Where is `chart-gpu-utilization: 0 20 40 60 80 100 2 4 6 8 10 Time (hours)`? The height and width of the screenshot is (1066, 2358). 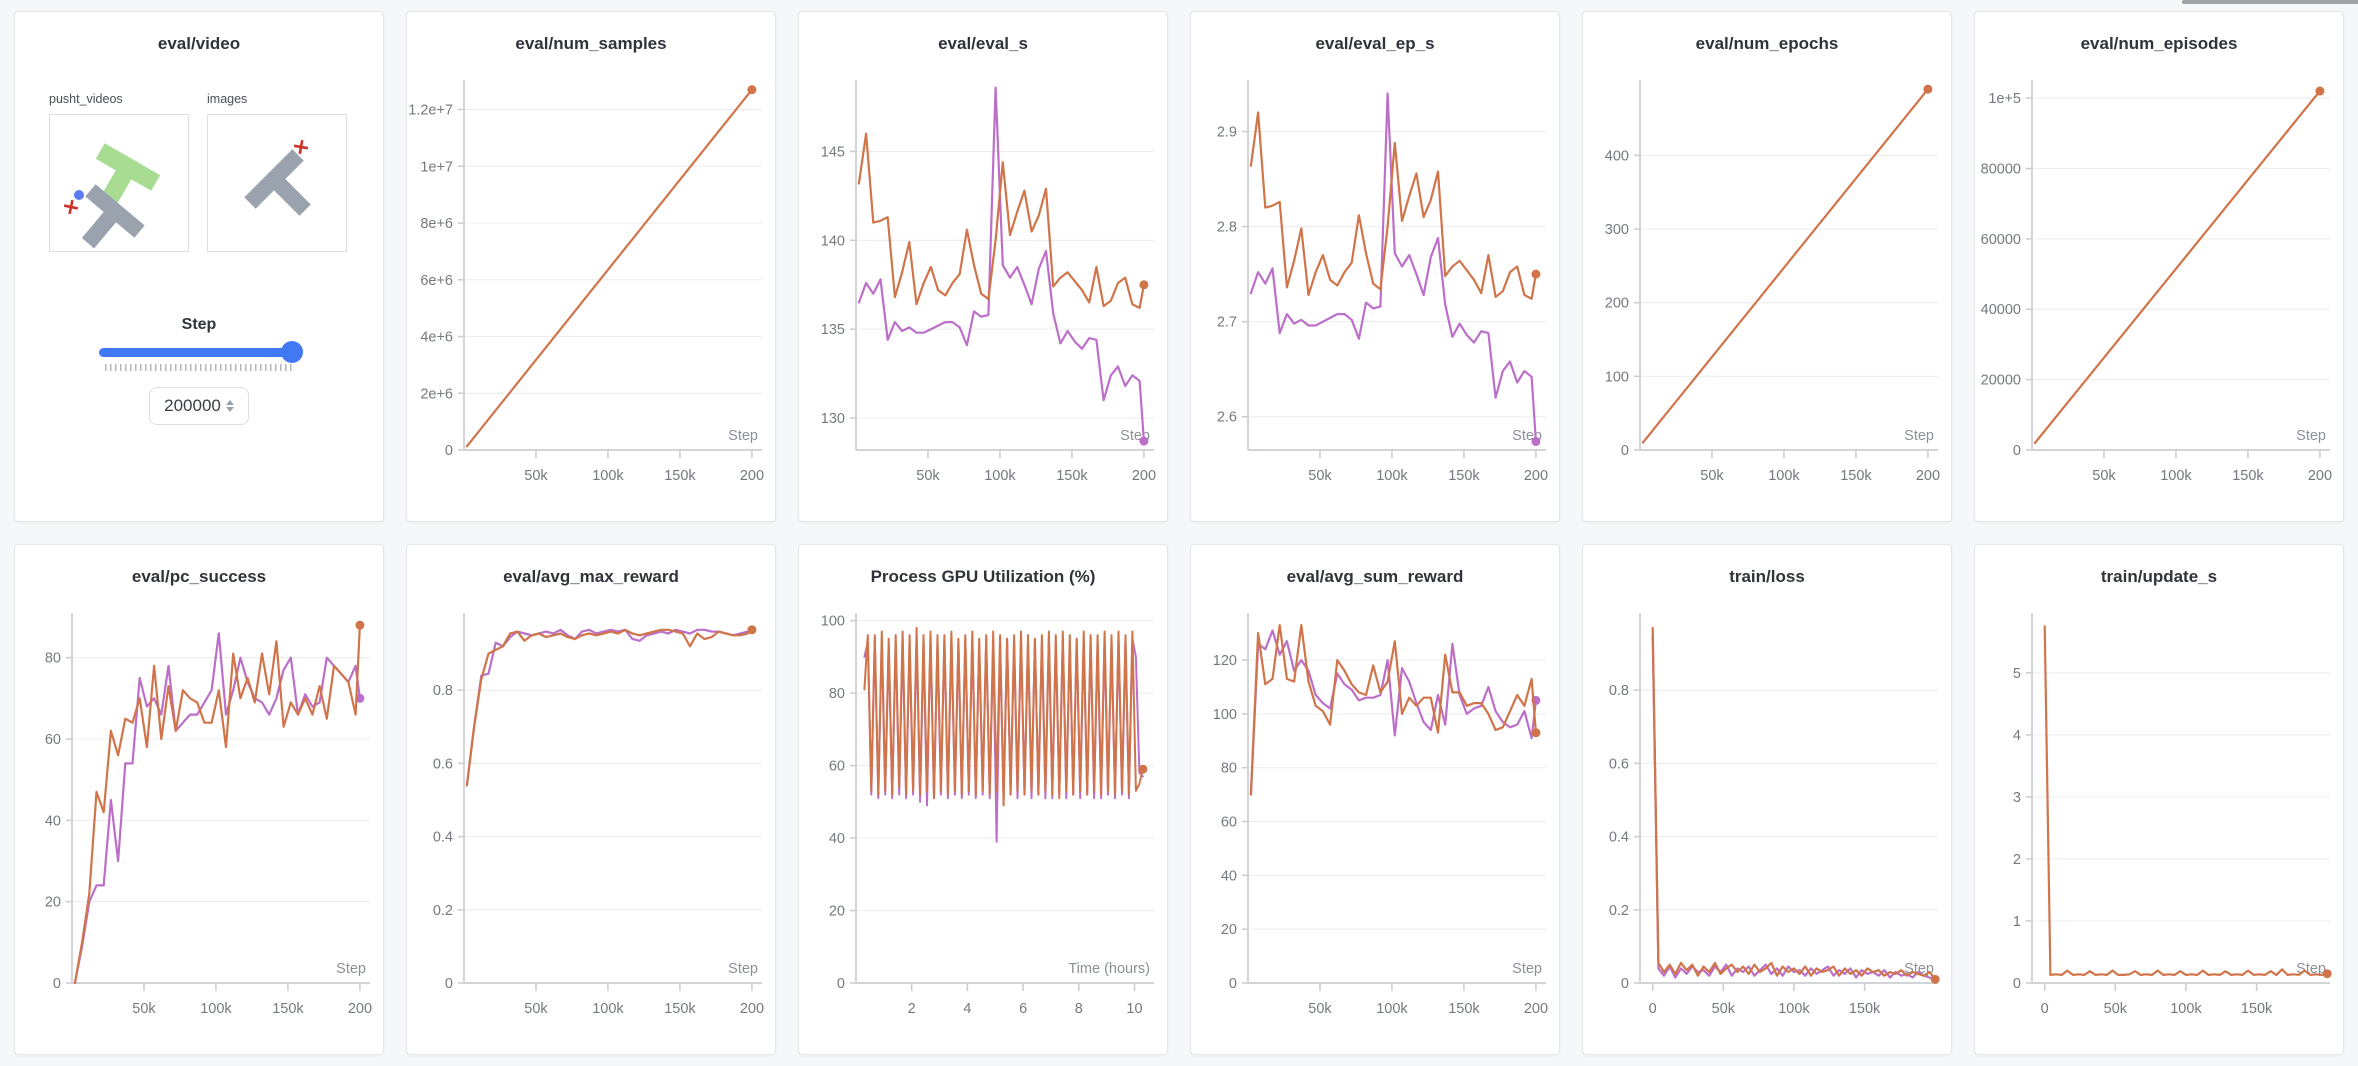 chart-gpu-utilization: 0 20 40 60 80 100 2 4 6 8 10 Time (hours) is located at coordinates (983, 831).